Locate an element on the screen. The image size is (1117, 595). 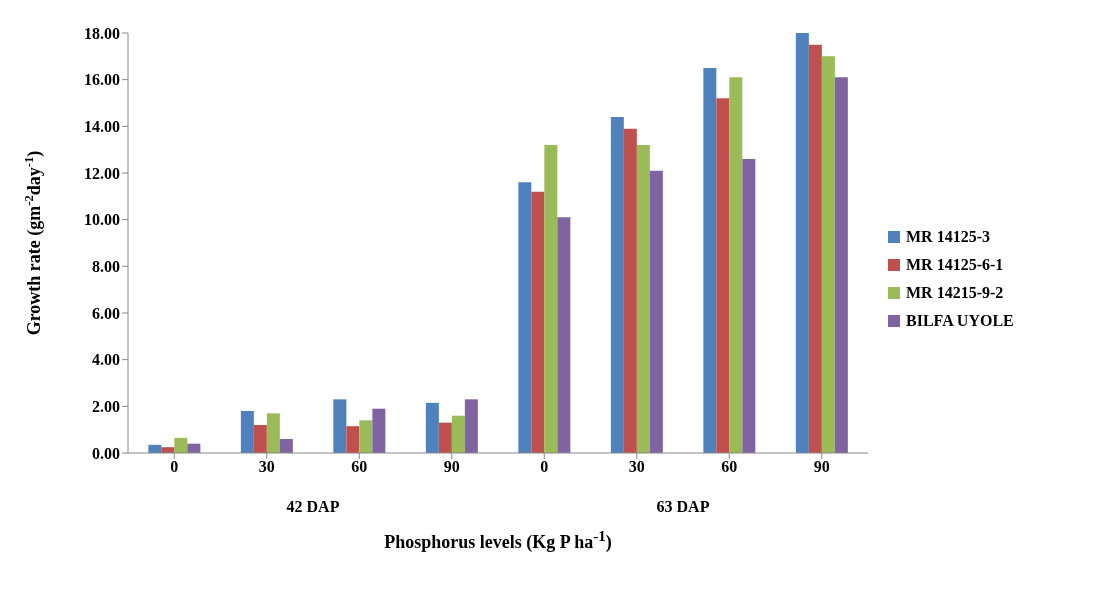
y-tick-label: 2.00 is located at coordinates (106, 407).